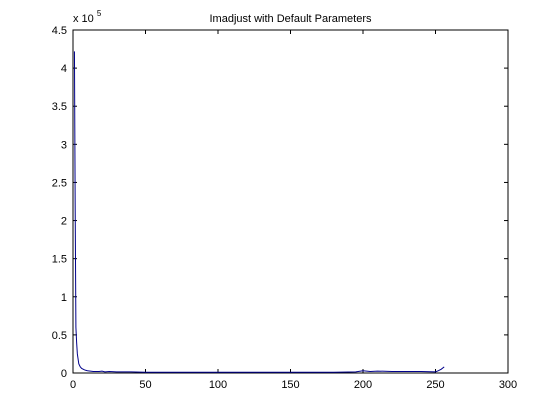  What do you see at coordinates (145, 385) in the screenshot?
I see `x-tick-label: 50` at bounding box center [145, 385].